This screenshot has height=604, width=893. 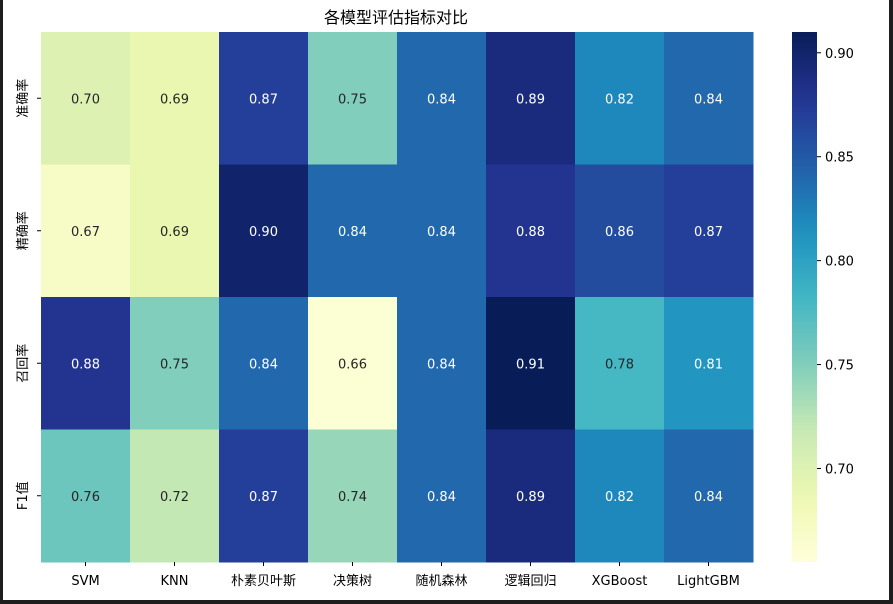 I want to click on cell-value-label: 0.72, so click(x=174, y=497).